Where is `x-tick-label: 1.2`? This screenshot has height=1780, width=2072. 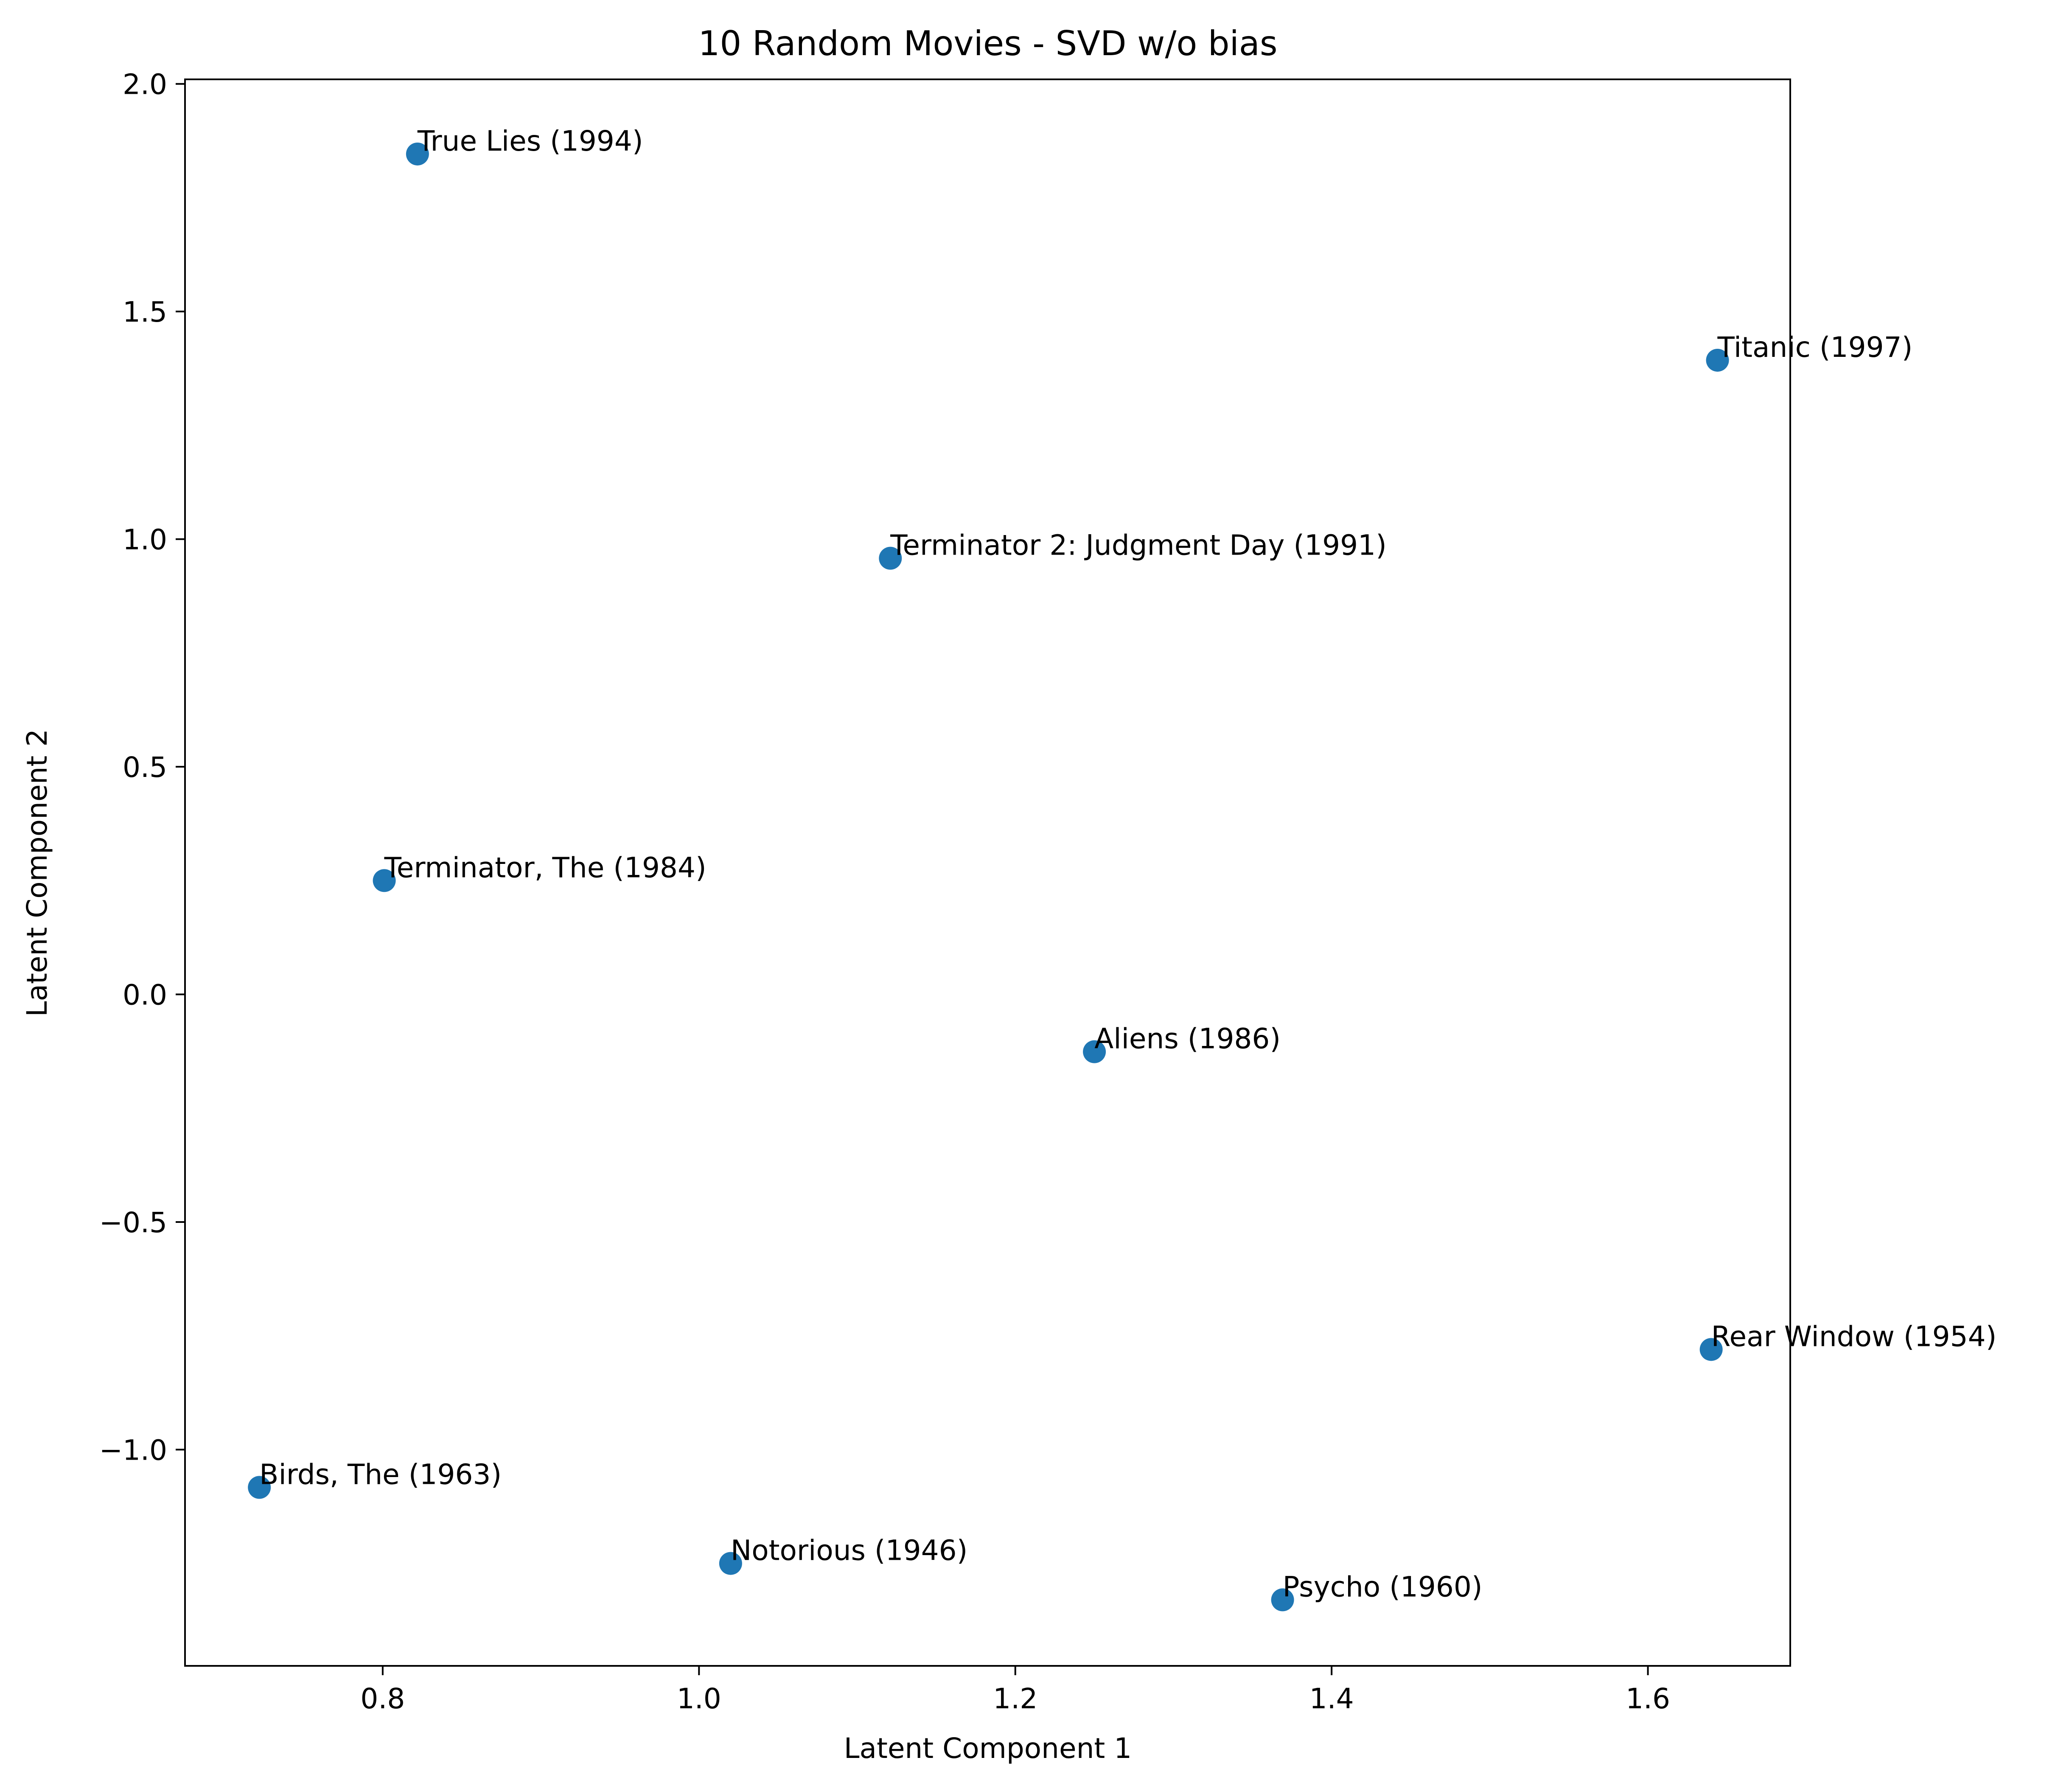
x-tick-label: 1.2 is located at coordinates (1015, 1699).